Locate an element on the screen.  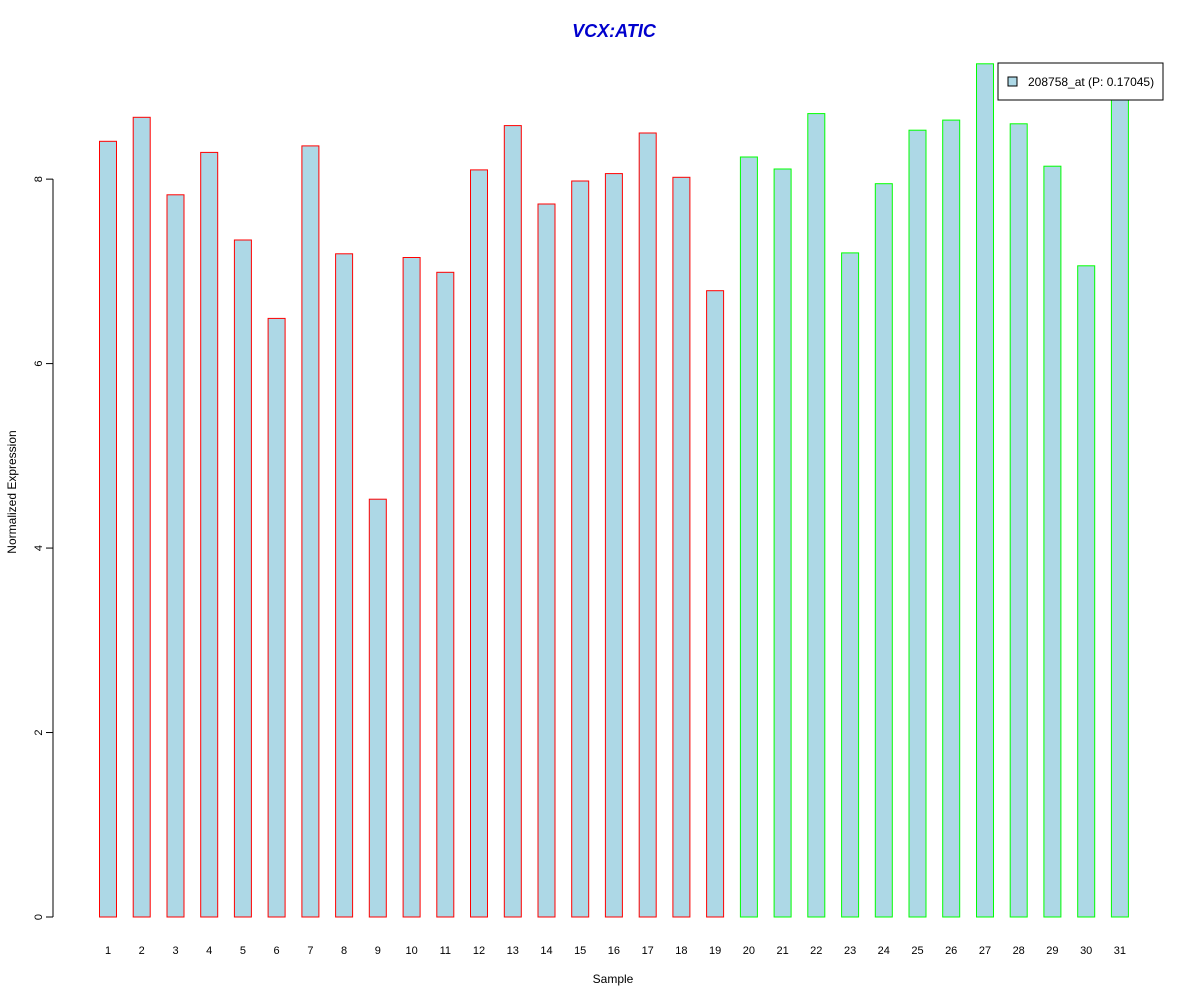
x-tick-label: 15 is located at coordinates (580, 951).